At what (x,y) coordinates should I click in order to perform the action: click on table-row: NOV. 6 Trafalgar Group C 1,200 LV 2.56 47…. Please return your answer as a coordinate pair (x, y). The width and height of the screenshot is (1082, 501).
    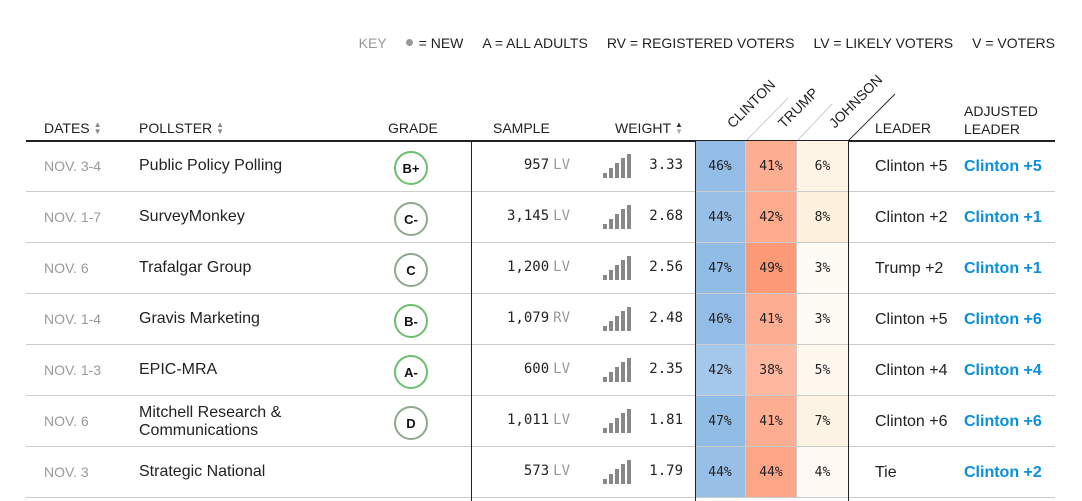
    Looking at the image, I should click on (540, 268).